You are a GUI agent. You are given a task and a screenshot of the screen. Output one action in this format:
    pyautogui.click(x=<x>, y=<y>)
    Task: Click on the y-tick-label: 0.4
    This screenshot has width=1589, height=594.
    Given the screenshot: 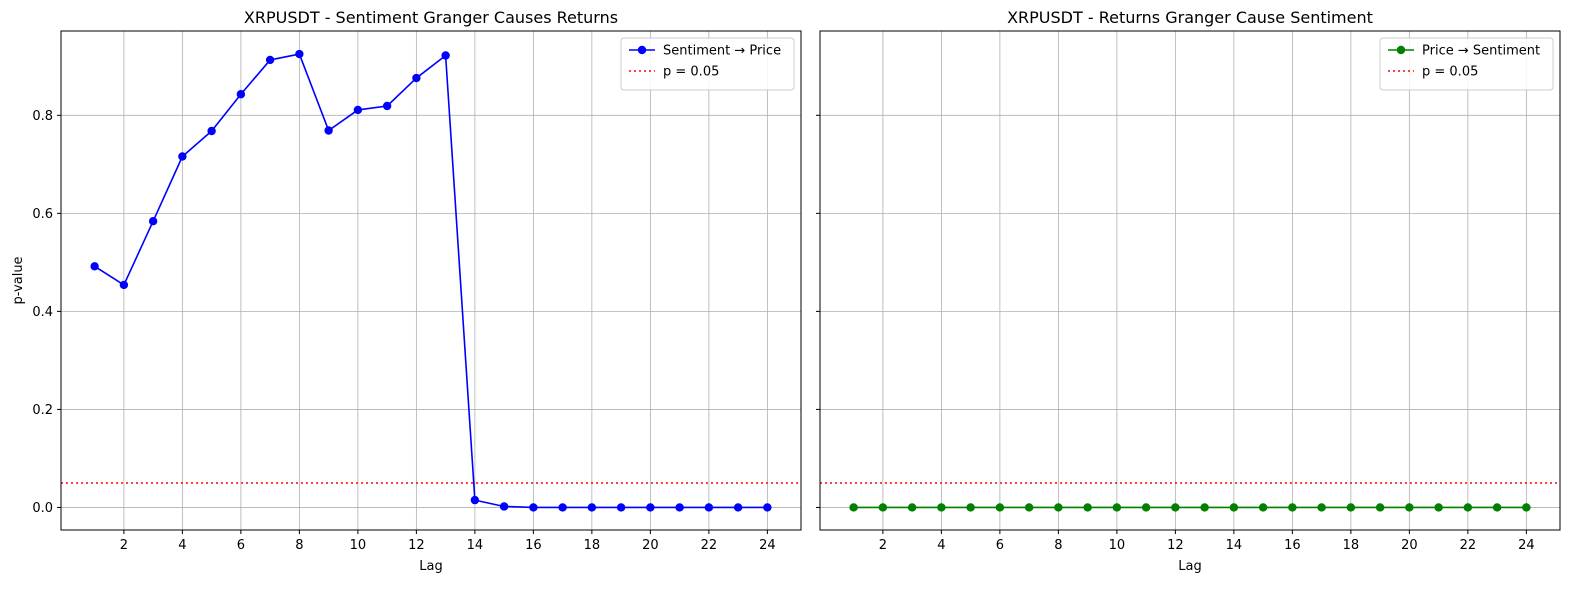 What is the action you would take?
    pyautogui.click(x=42, y=312)
    